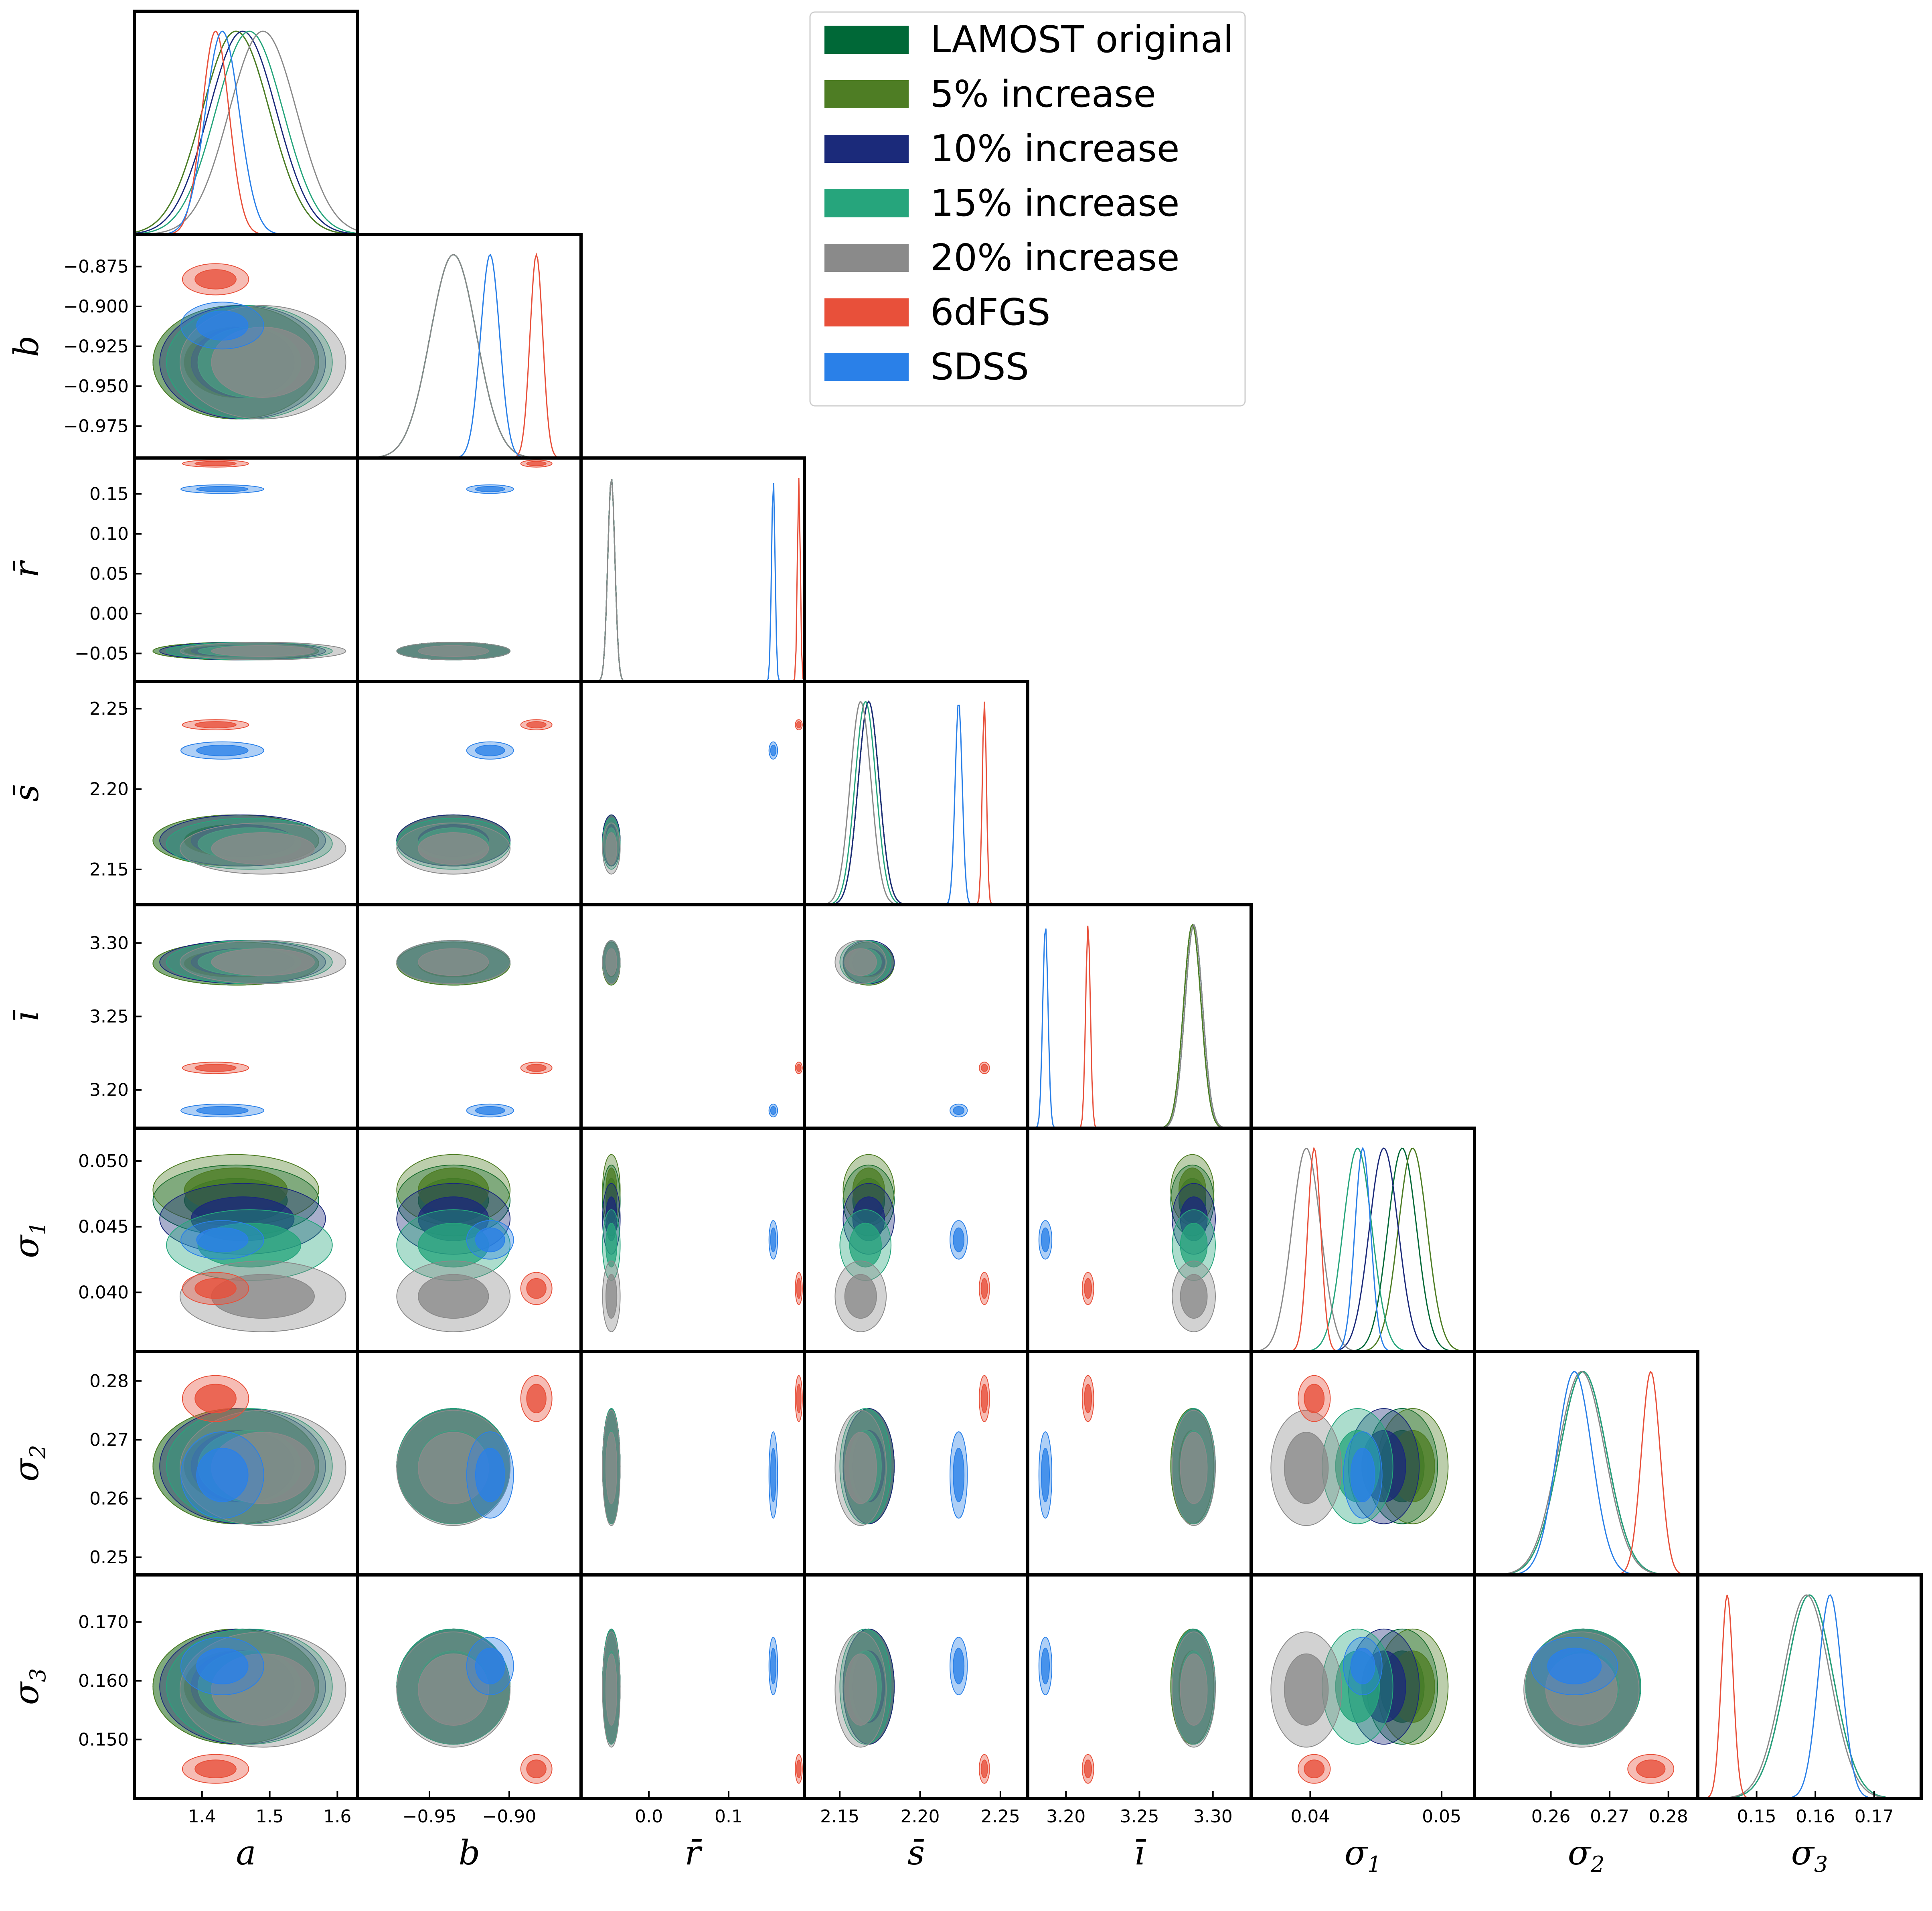 This screenshot has height=1911, width=1932. I want to click on ytick-label: 0.045, so click(104, 1227).